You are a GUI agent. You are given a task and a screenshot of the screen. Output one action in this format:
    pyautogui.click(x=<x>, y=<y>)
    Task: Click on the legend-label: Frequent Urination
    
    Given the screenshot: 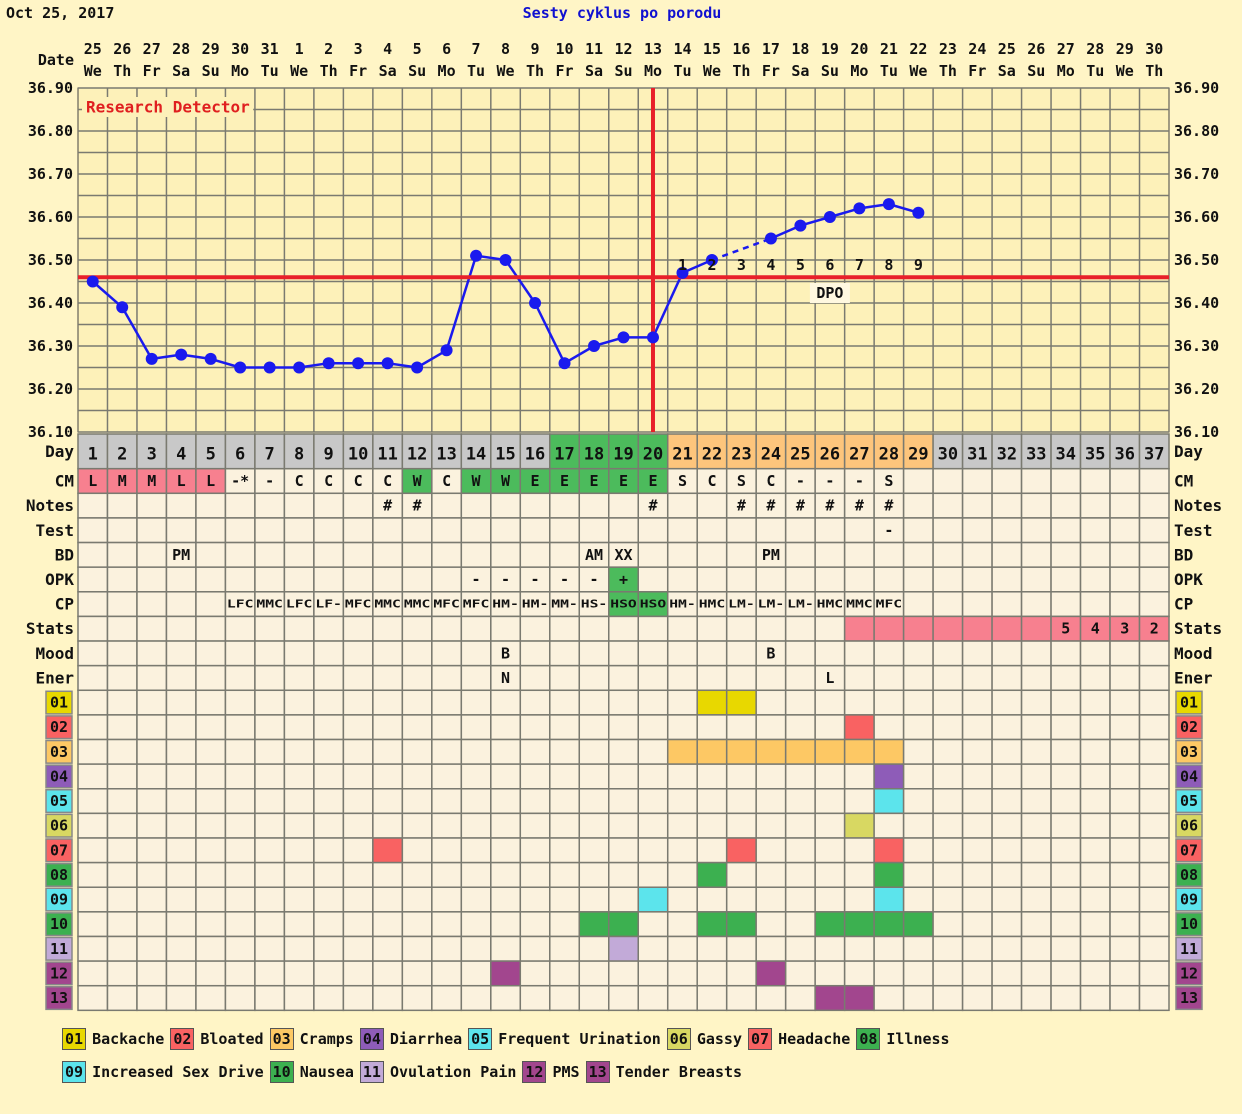 What is the action you would take?
    pyautogui.click(x=579, y=1039)
    